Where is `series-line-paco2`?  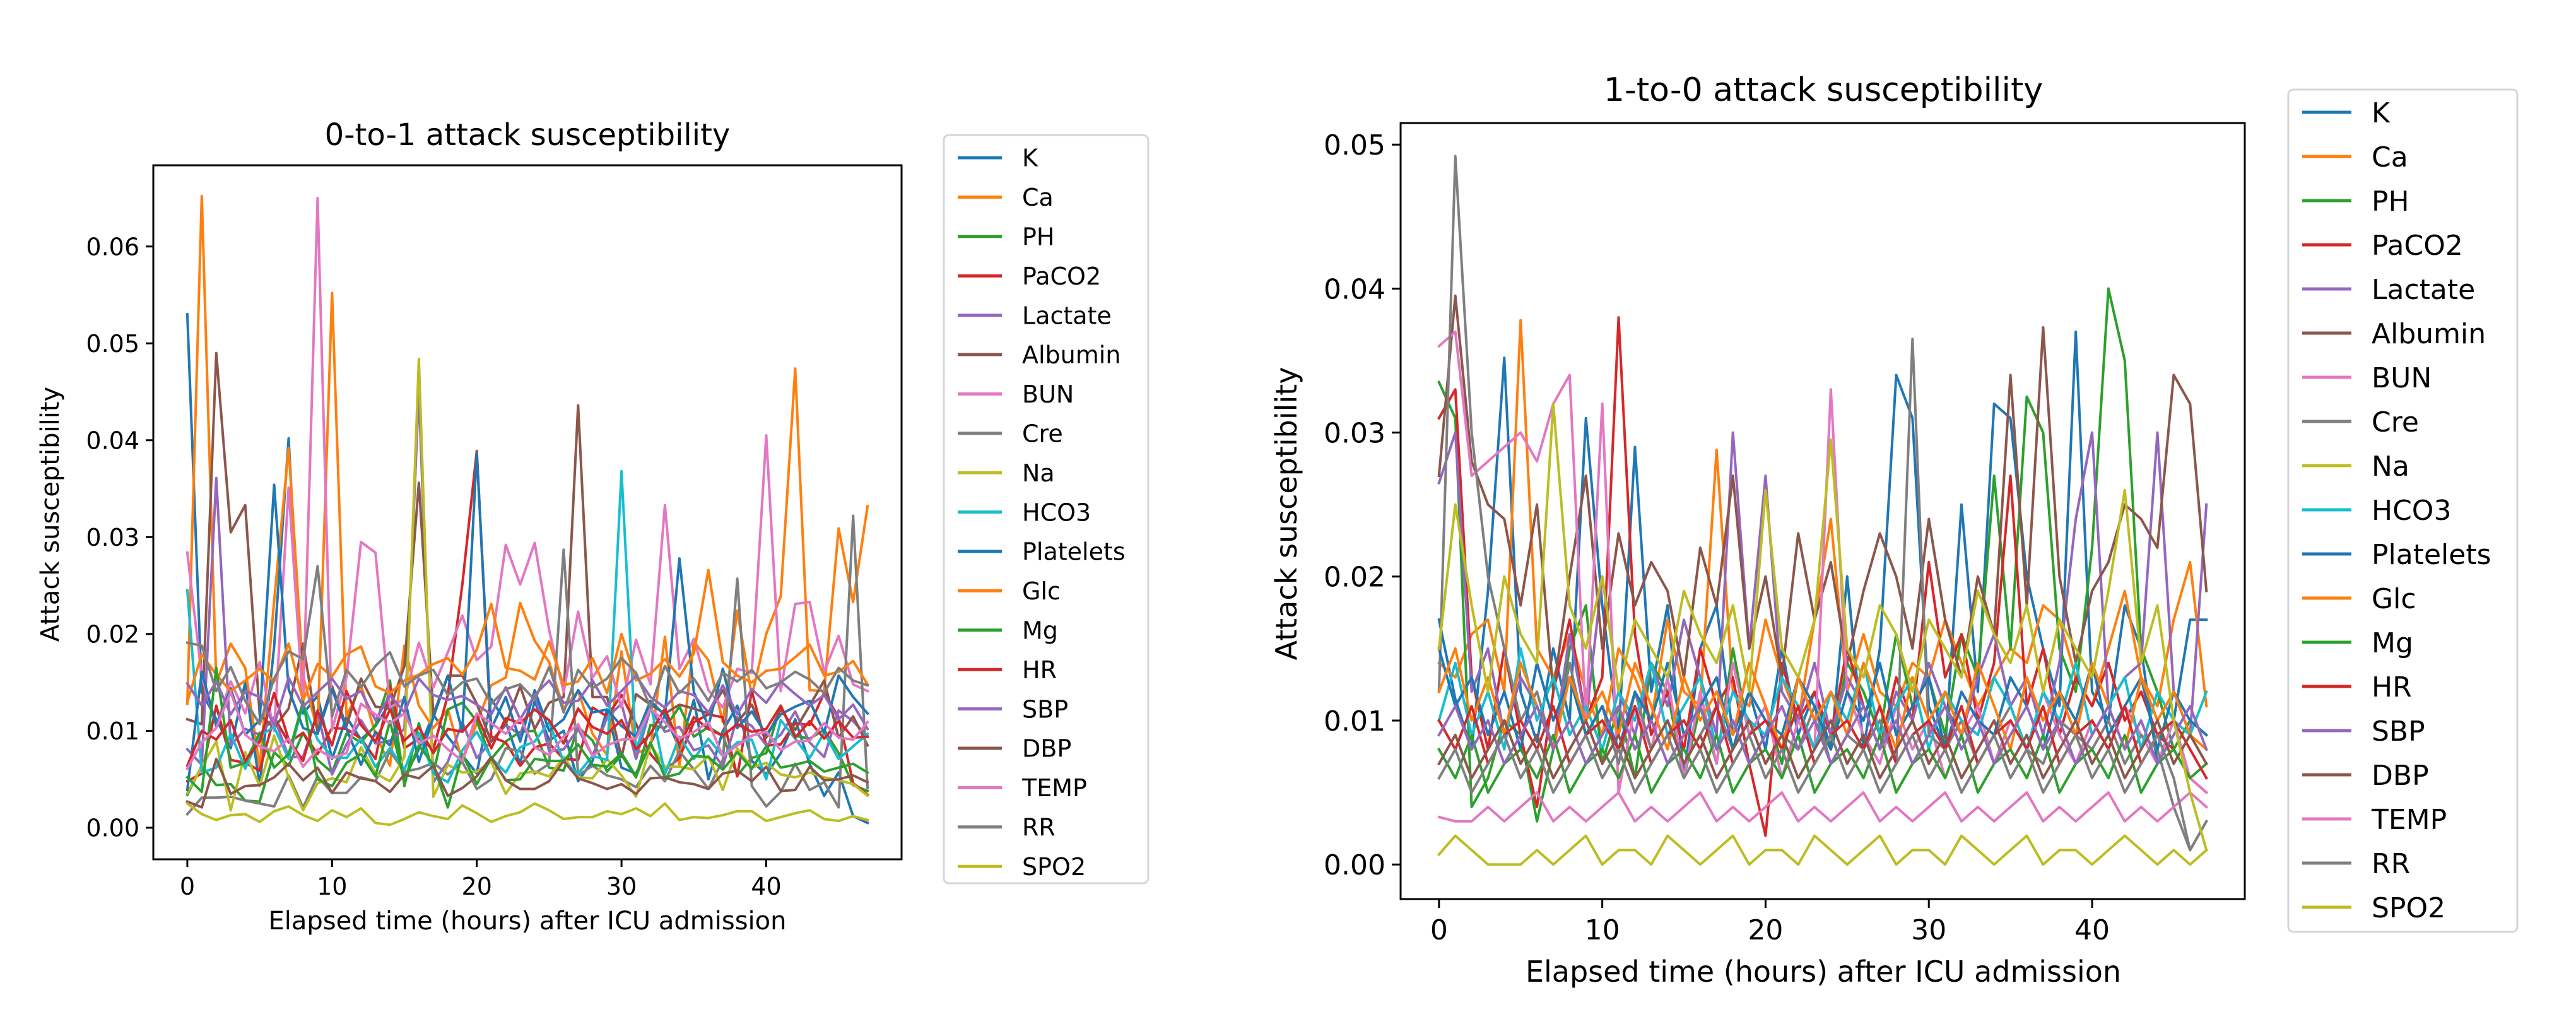 series-line-paco2 is located at coordinates (527, 623).